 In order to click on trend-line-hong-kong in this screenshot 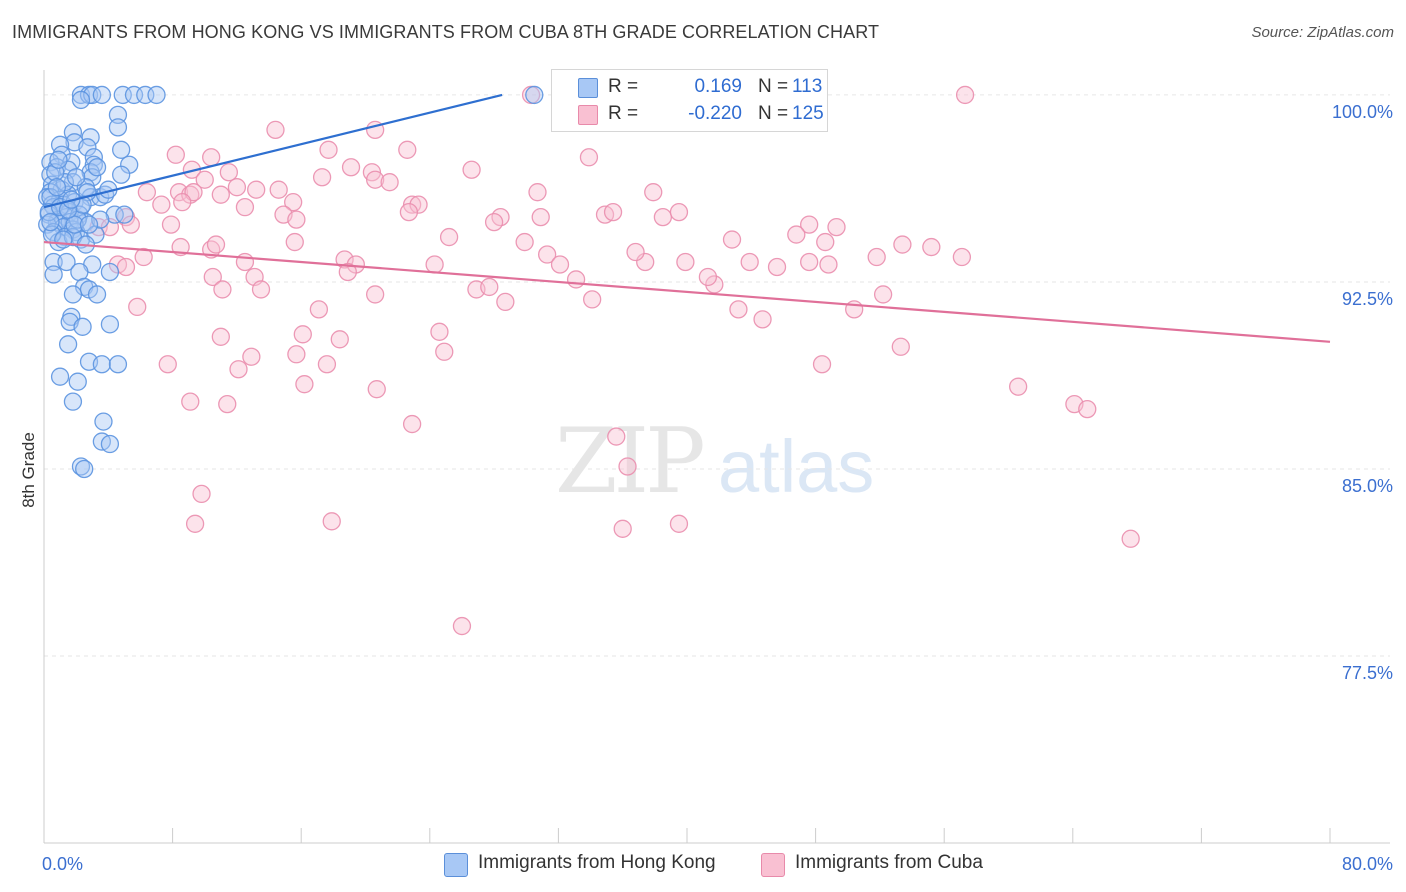, I will do `click(273, 151)`.